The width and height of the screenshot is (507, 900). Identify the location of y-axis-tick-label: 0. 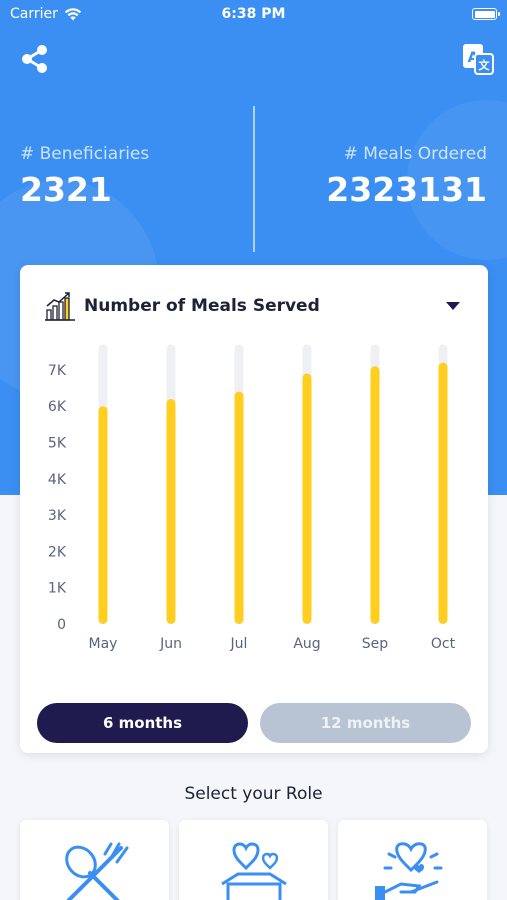
(61, 625).